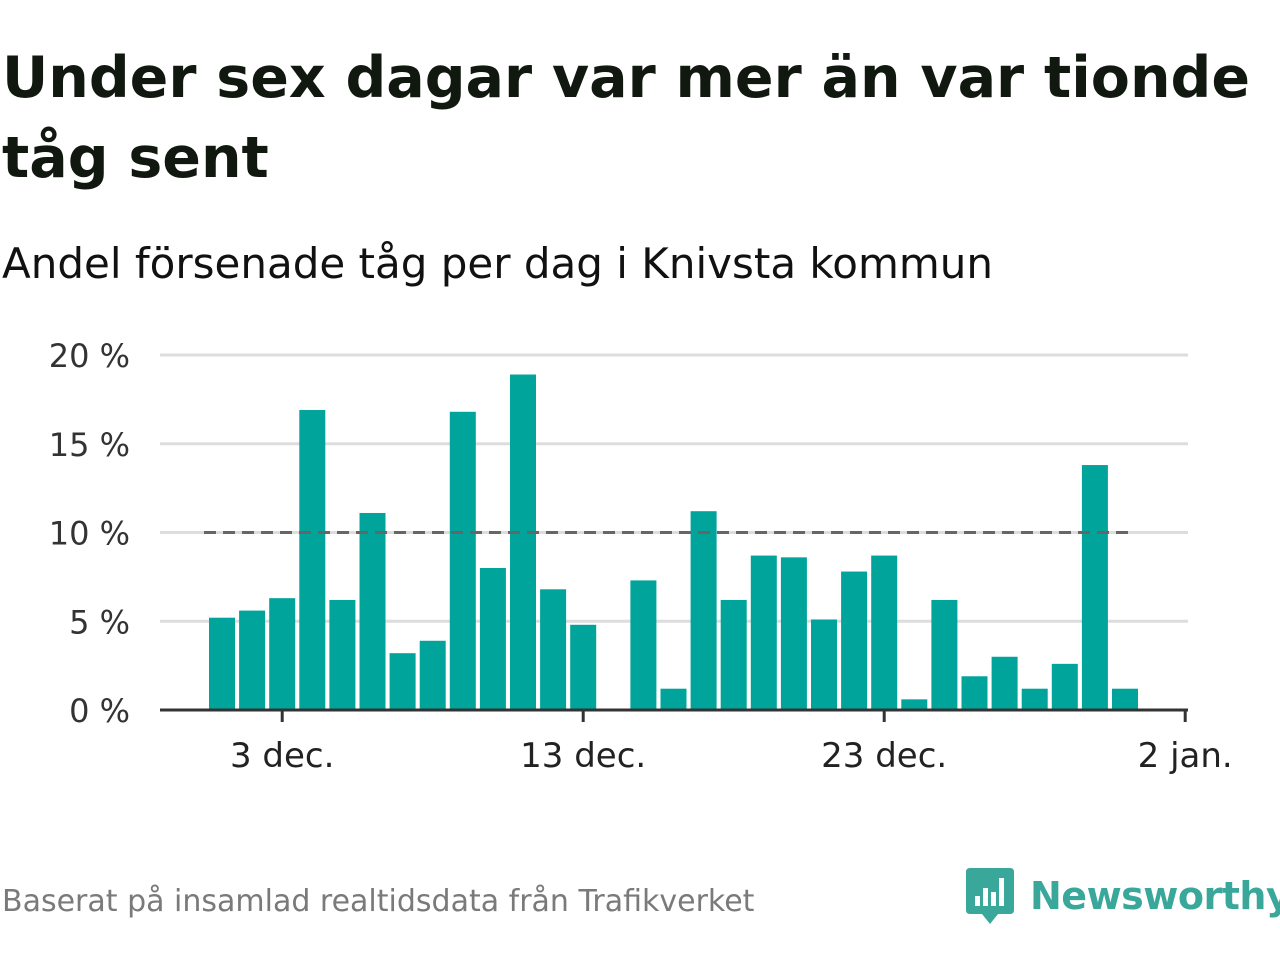 This screenshot has width=1280, height=960. I want to click on x-tick-label: 2 jan., so click(1185, 756).